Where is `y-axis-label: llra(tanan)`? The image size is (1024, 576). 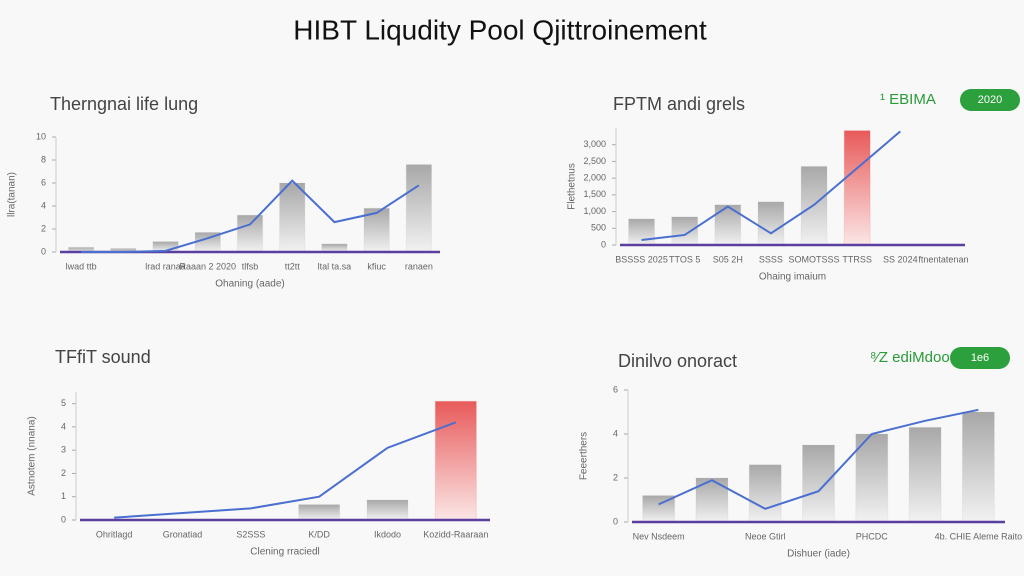
y-axis-label: llra(tanan) is located at coordinates (12, 194).